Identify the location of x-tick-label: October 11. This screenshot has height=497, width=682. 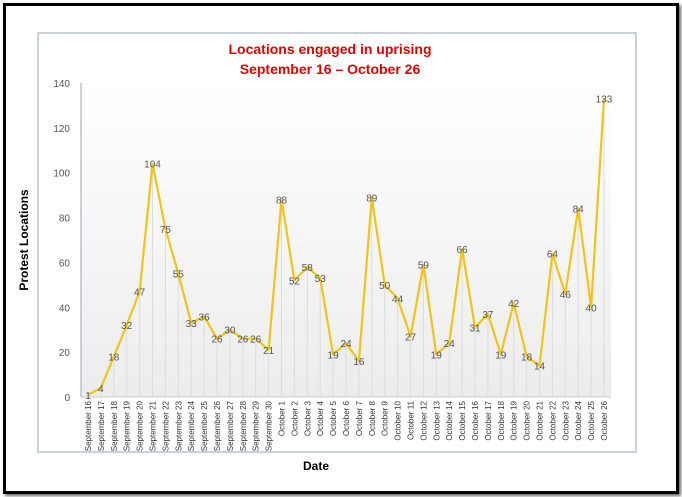
(411, 420).